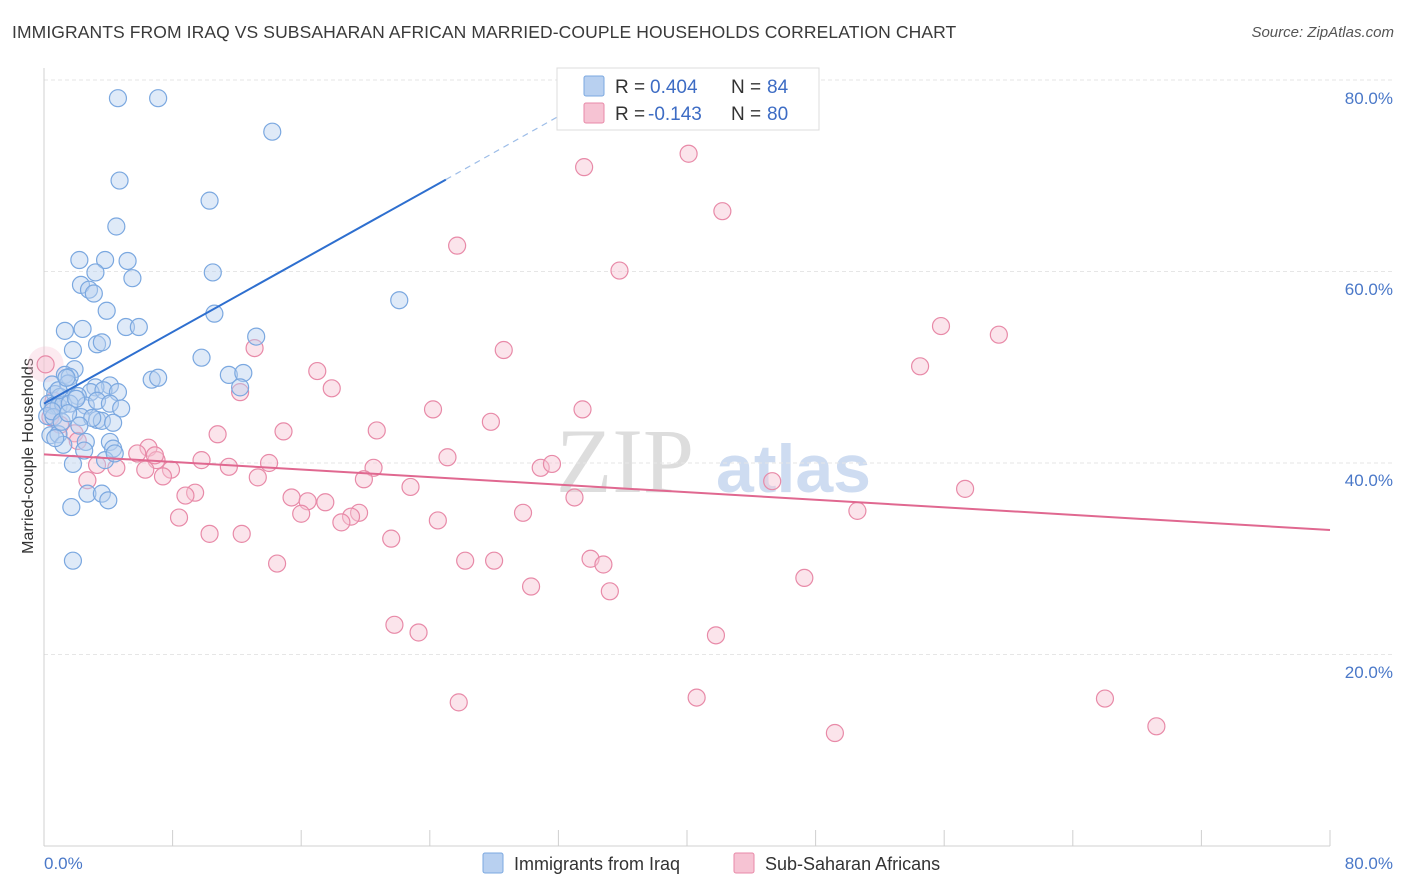  What do you see at coordinates (45, 364) in the screenshot?
I see `sub-saharan-africans-aggregate-point` at bounding box center [45, 364].